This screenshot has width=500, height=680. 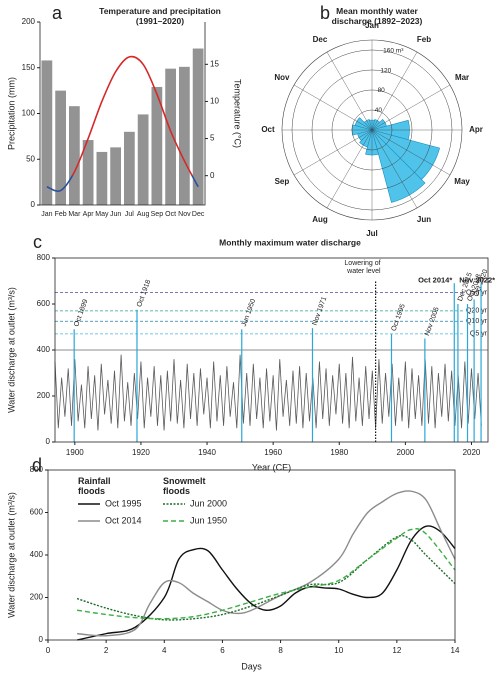 I want to click on x-tick-label: Jan, so click(x=46, y=214).